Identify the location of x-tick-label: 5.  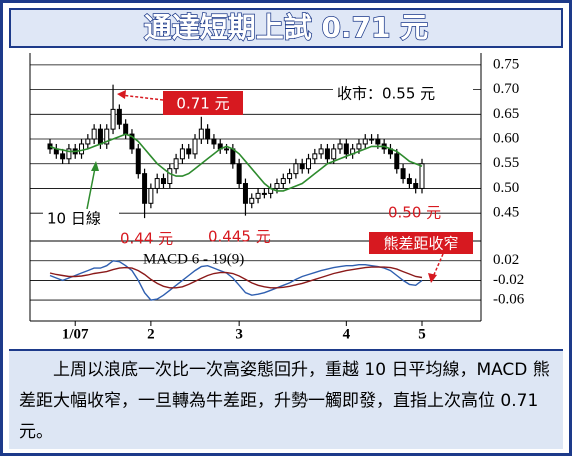
(422, 334).